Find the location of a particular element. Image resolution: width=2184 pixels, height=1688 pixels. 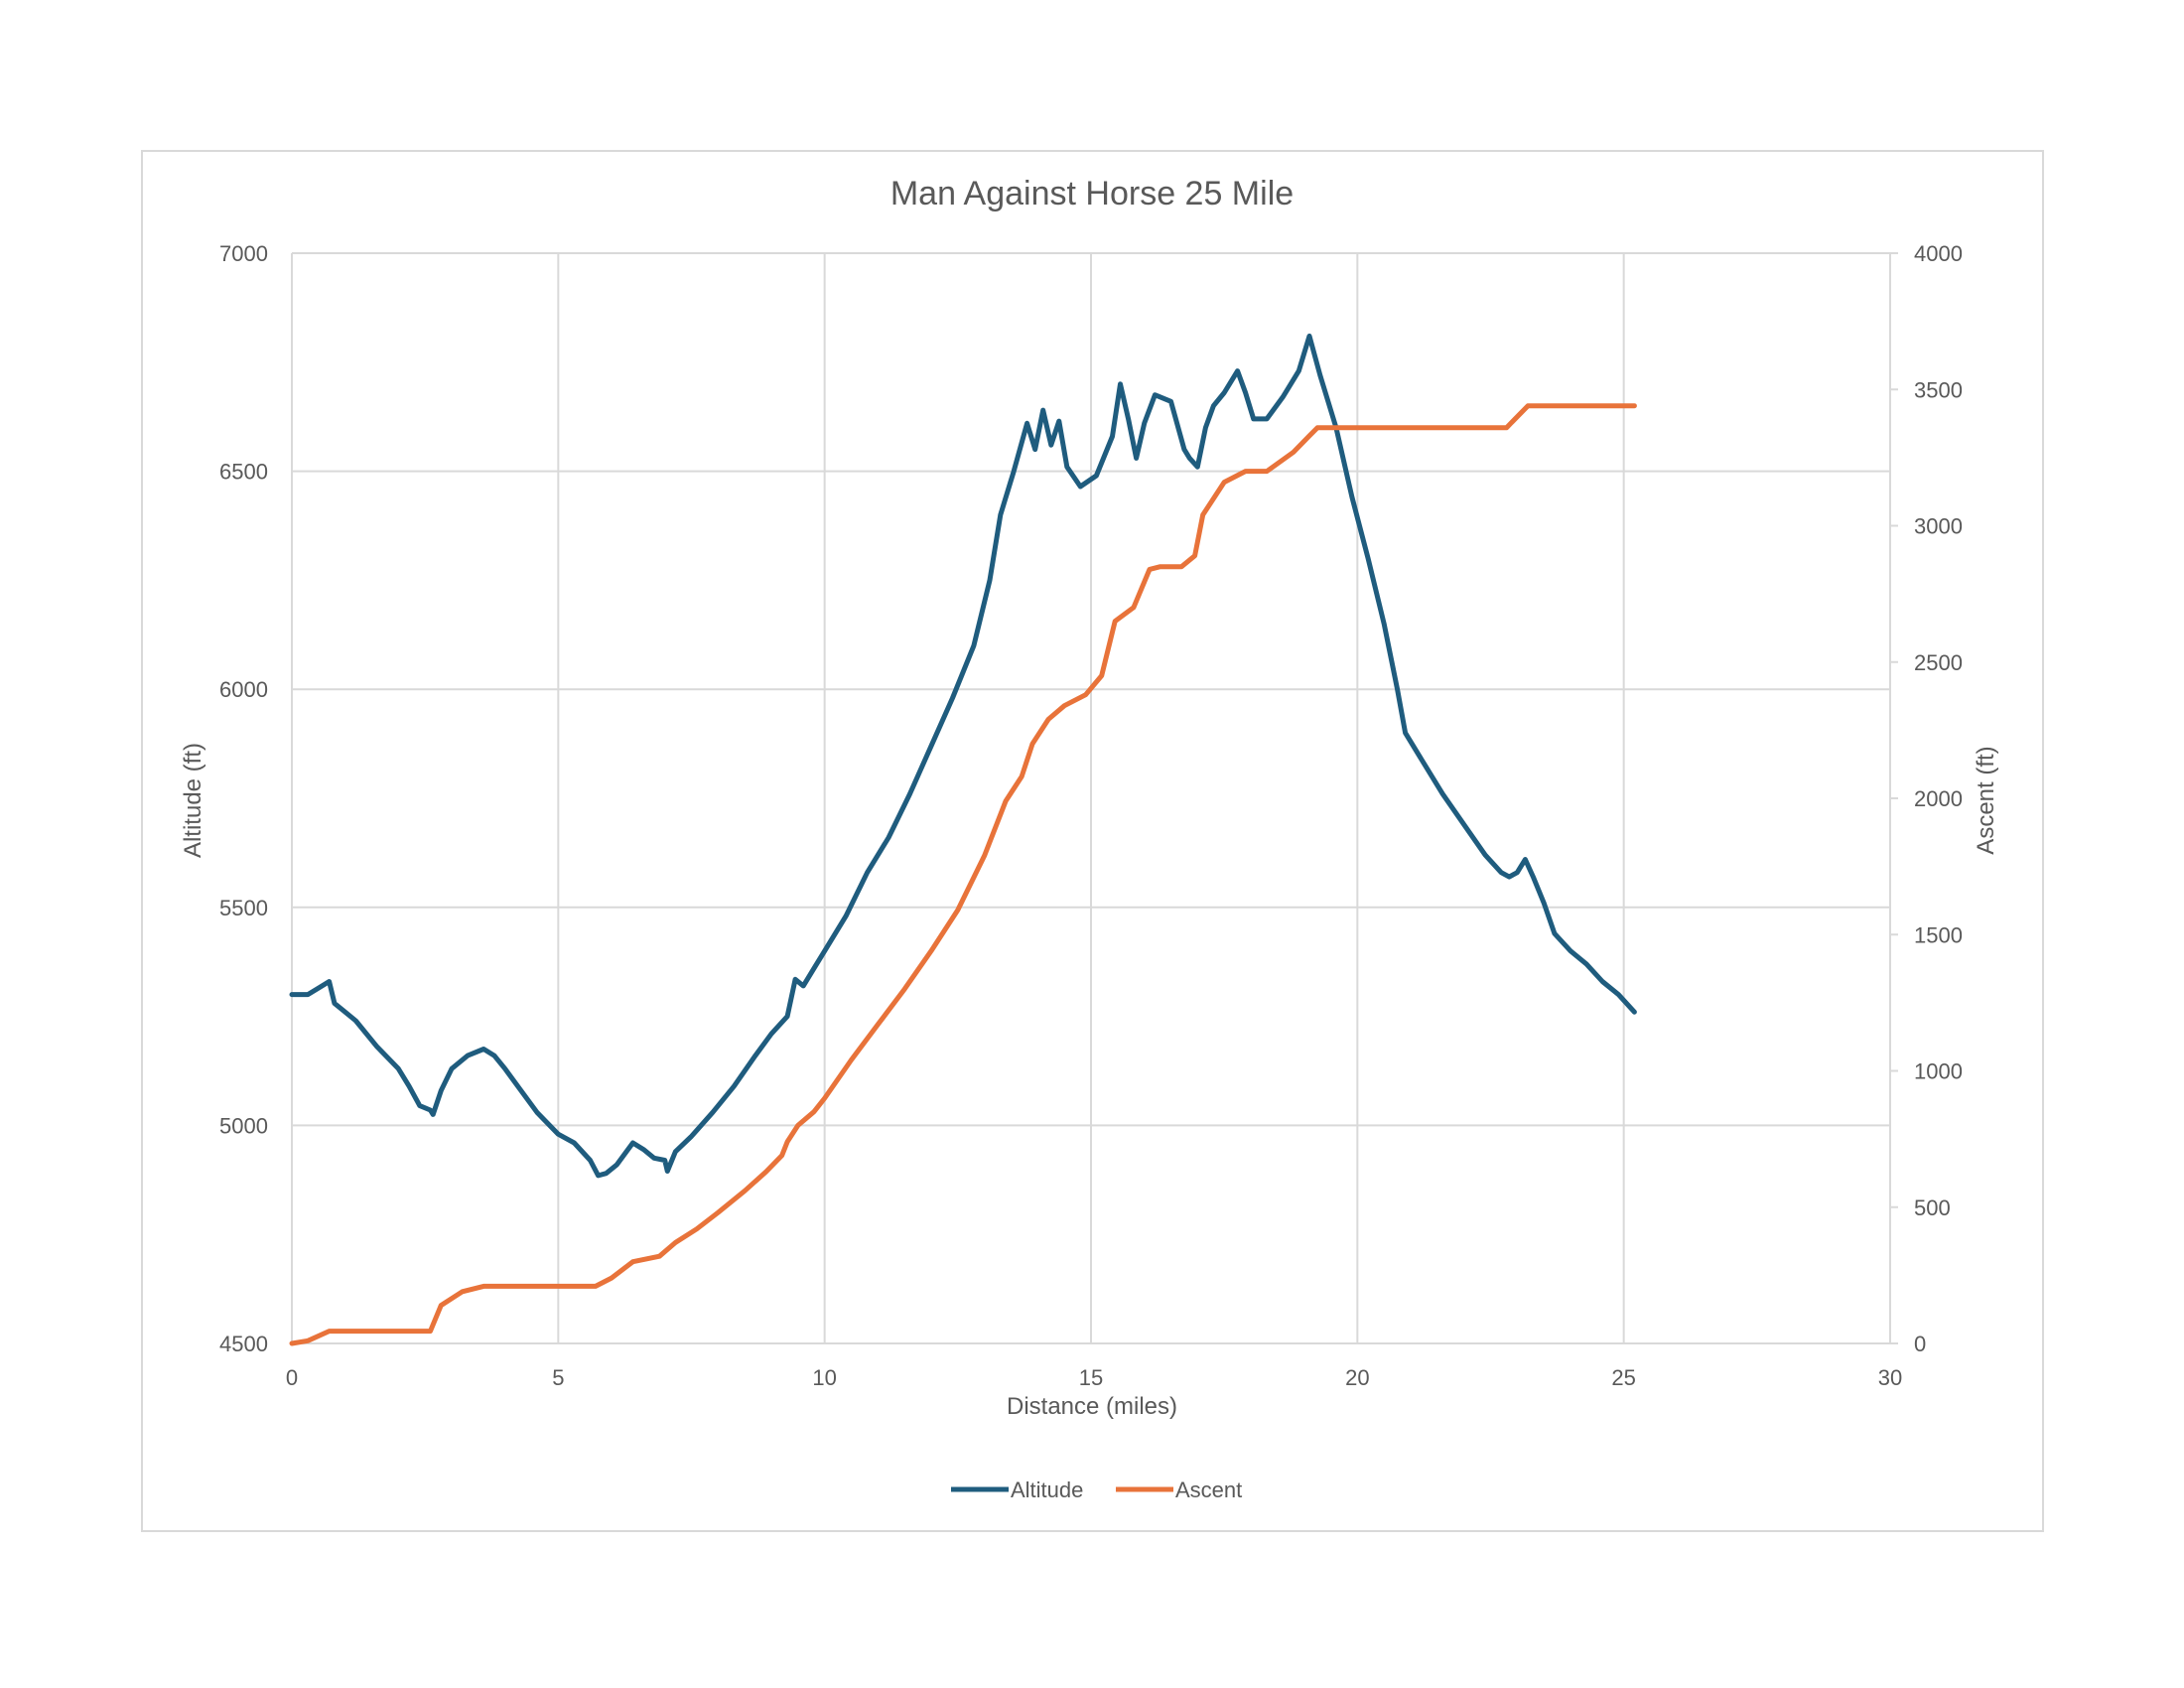

y2-tick-label: 500 is located at coordinates (1932, 1208).